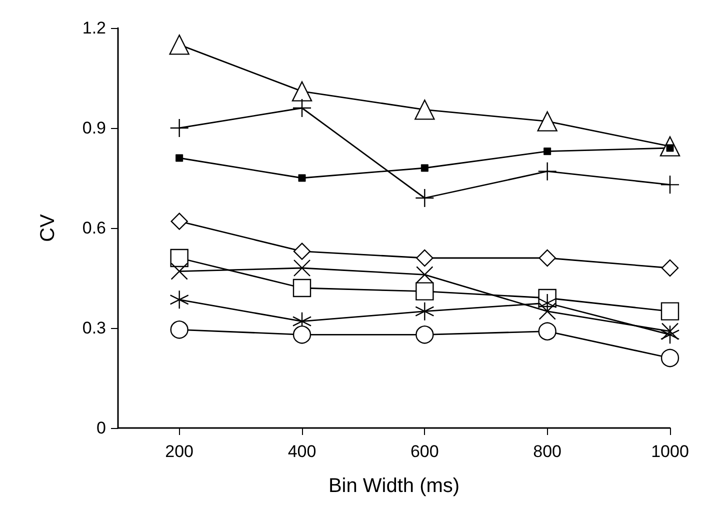 This screenshot has width=705, height=527. I want to click on x-tick-label: 400, so click(302, 451).